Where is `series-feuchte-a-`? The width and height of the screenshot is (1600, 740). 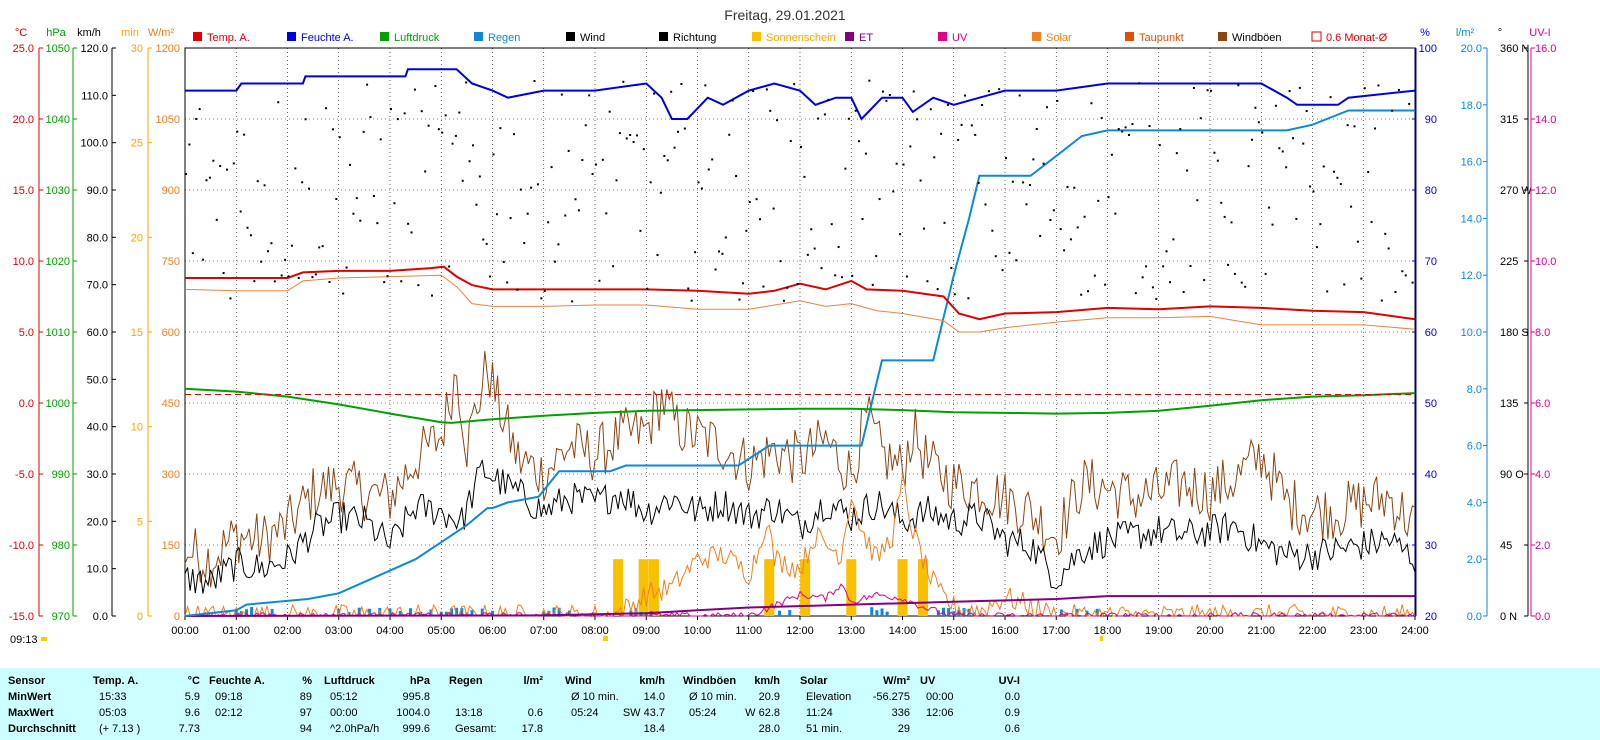 series-feuchte-a- is located at coordinates (800, 94).